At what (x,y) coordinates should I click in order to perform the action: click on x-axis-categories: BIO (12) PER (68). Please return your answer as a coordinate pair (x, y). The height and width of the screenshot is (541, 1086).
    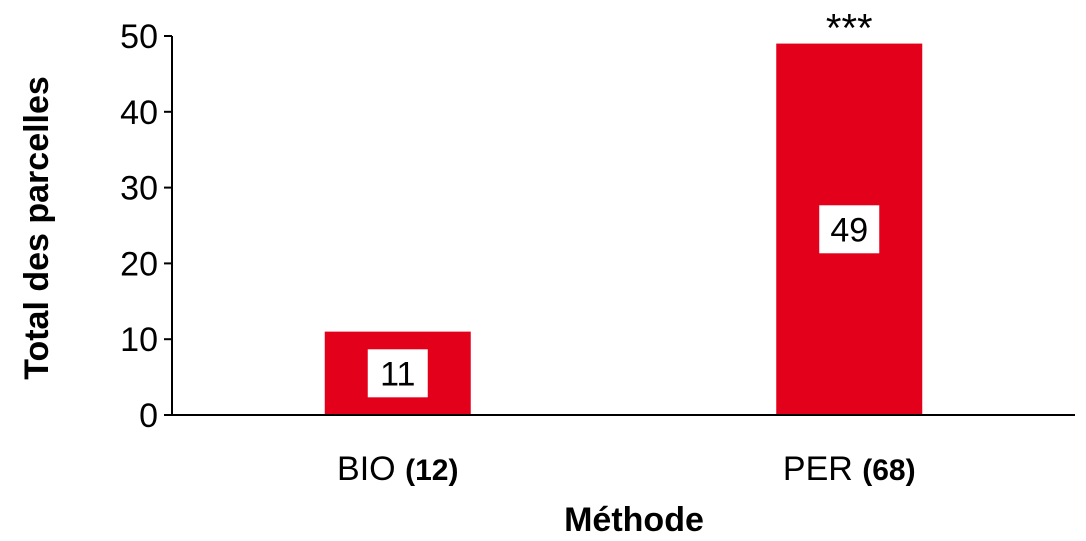
    Looking at the image, I should click on (626, 469).